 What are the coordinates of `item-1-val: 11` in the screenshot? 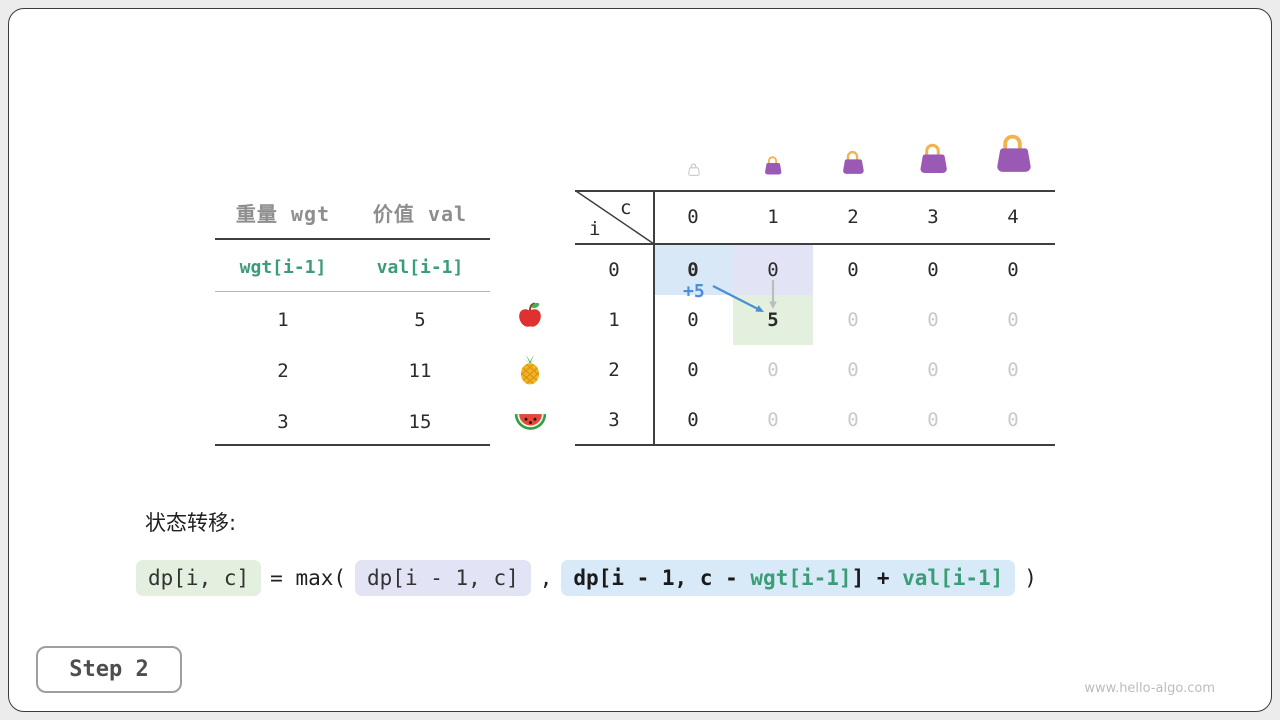 It's located at (420, 371).